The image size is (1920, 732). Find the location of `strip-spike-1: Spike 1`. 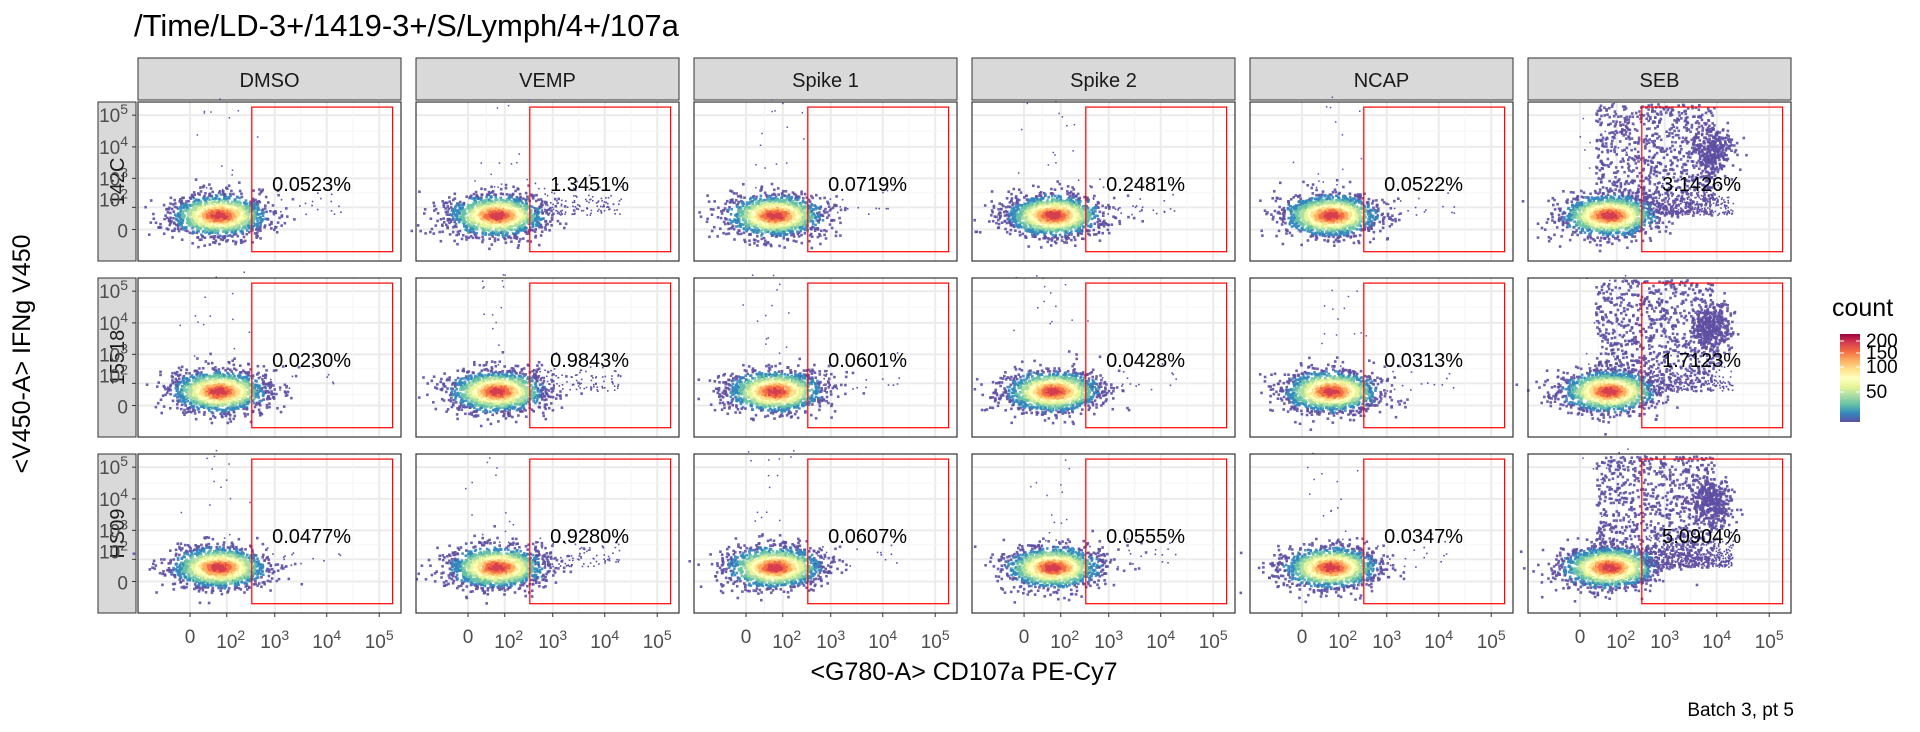

strip-spike-1: Spike 1 is located at coordinates (825, 79).